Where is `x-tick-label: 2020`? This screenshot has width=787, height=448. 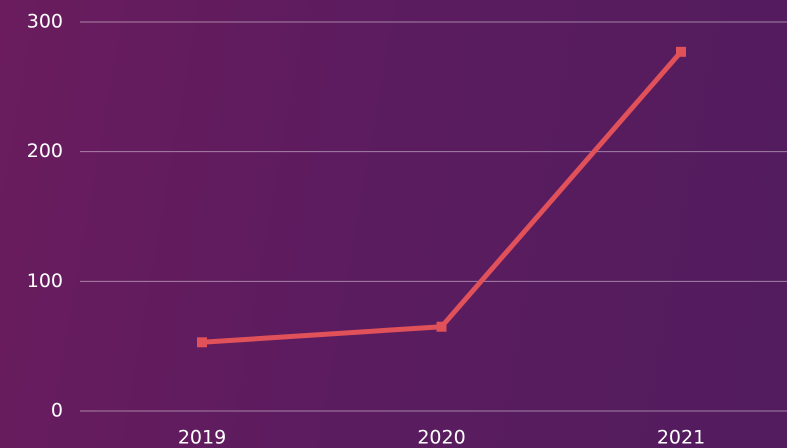
x-tick-label: 2020 is located at coordinates (441, 437).